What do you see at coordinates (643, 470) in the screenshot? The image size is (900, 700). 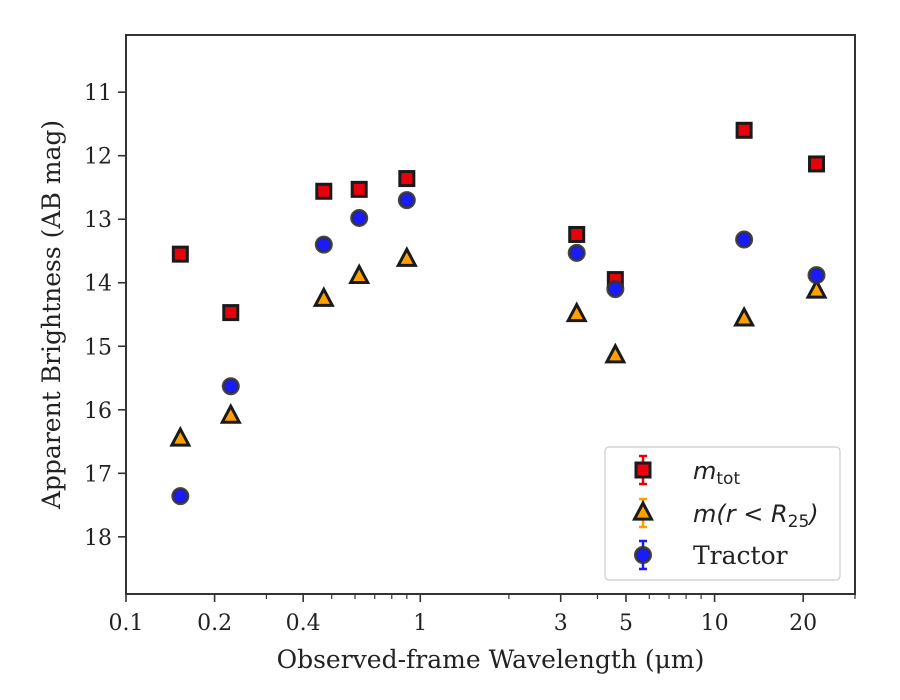 I see `legend-marker-mtot` at bounding box center [643, 470].